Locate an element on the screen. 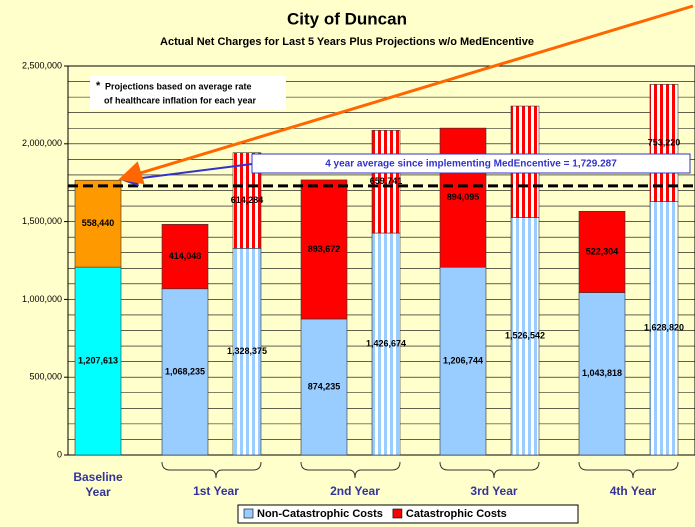 This screenshot has width=695, height=527. data-label: 1,068,235 is located at coordinates (185, 371).